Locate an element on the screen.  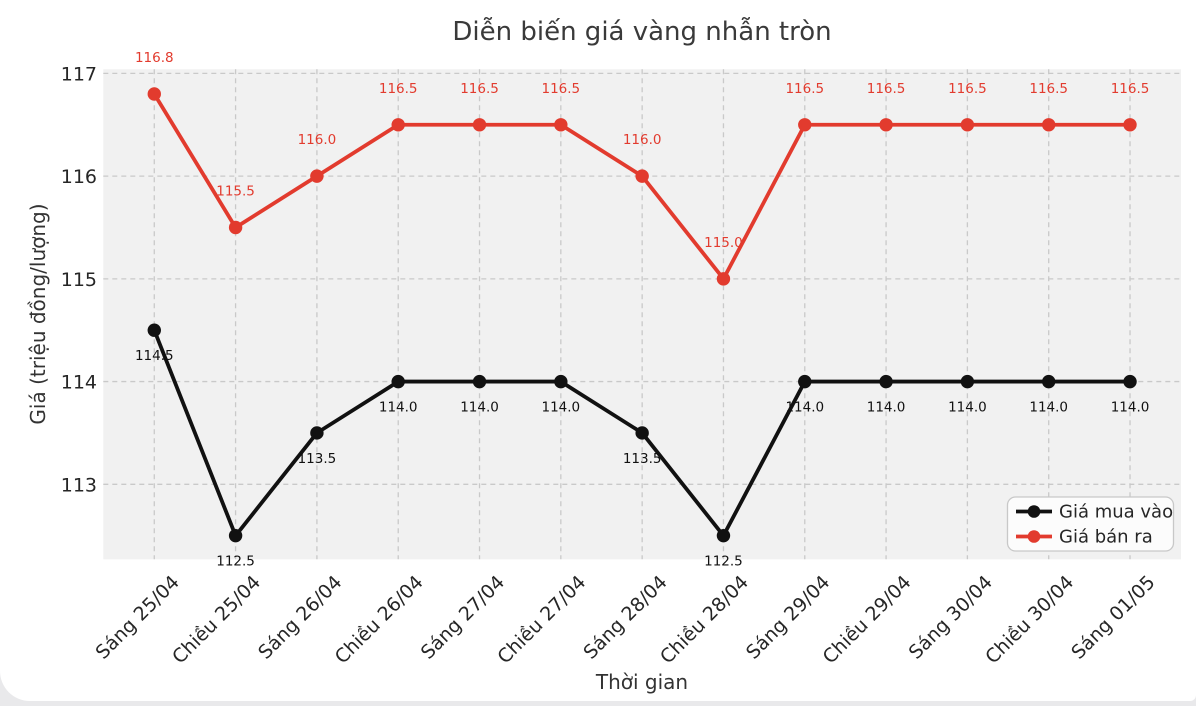
data-point-label-s1-1: 115.5 is located at coordinates (235, 191).